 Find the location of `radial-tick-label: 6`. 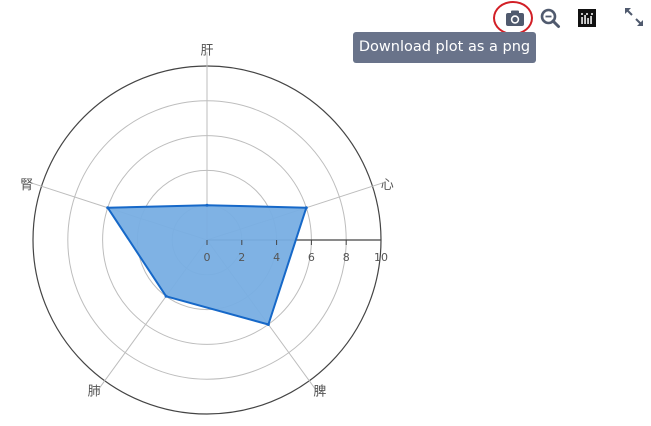

radial-tick-label: 6 is located at coordinates (311, 257).